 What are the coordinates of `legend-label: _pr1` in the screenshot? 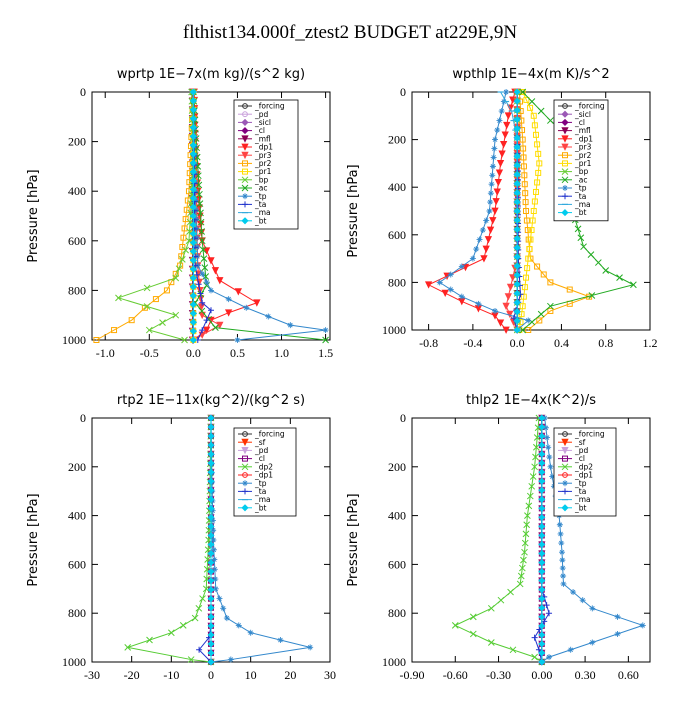 It's located at (263, 171).